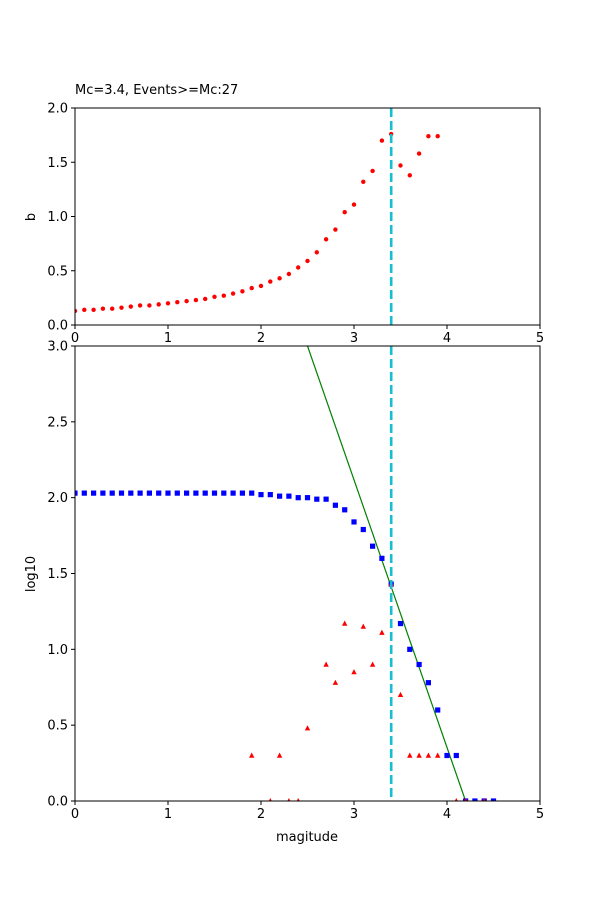  I want to click on top-ytick-label: 1.5, so click(57, 163).